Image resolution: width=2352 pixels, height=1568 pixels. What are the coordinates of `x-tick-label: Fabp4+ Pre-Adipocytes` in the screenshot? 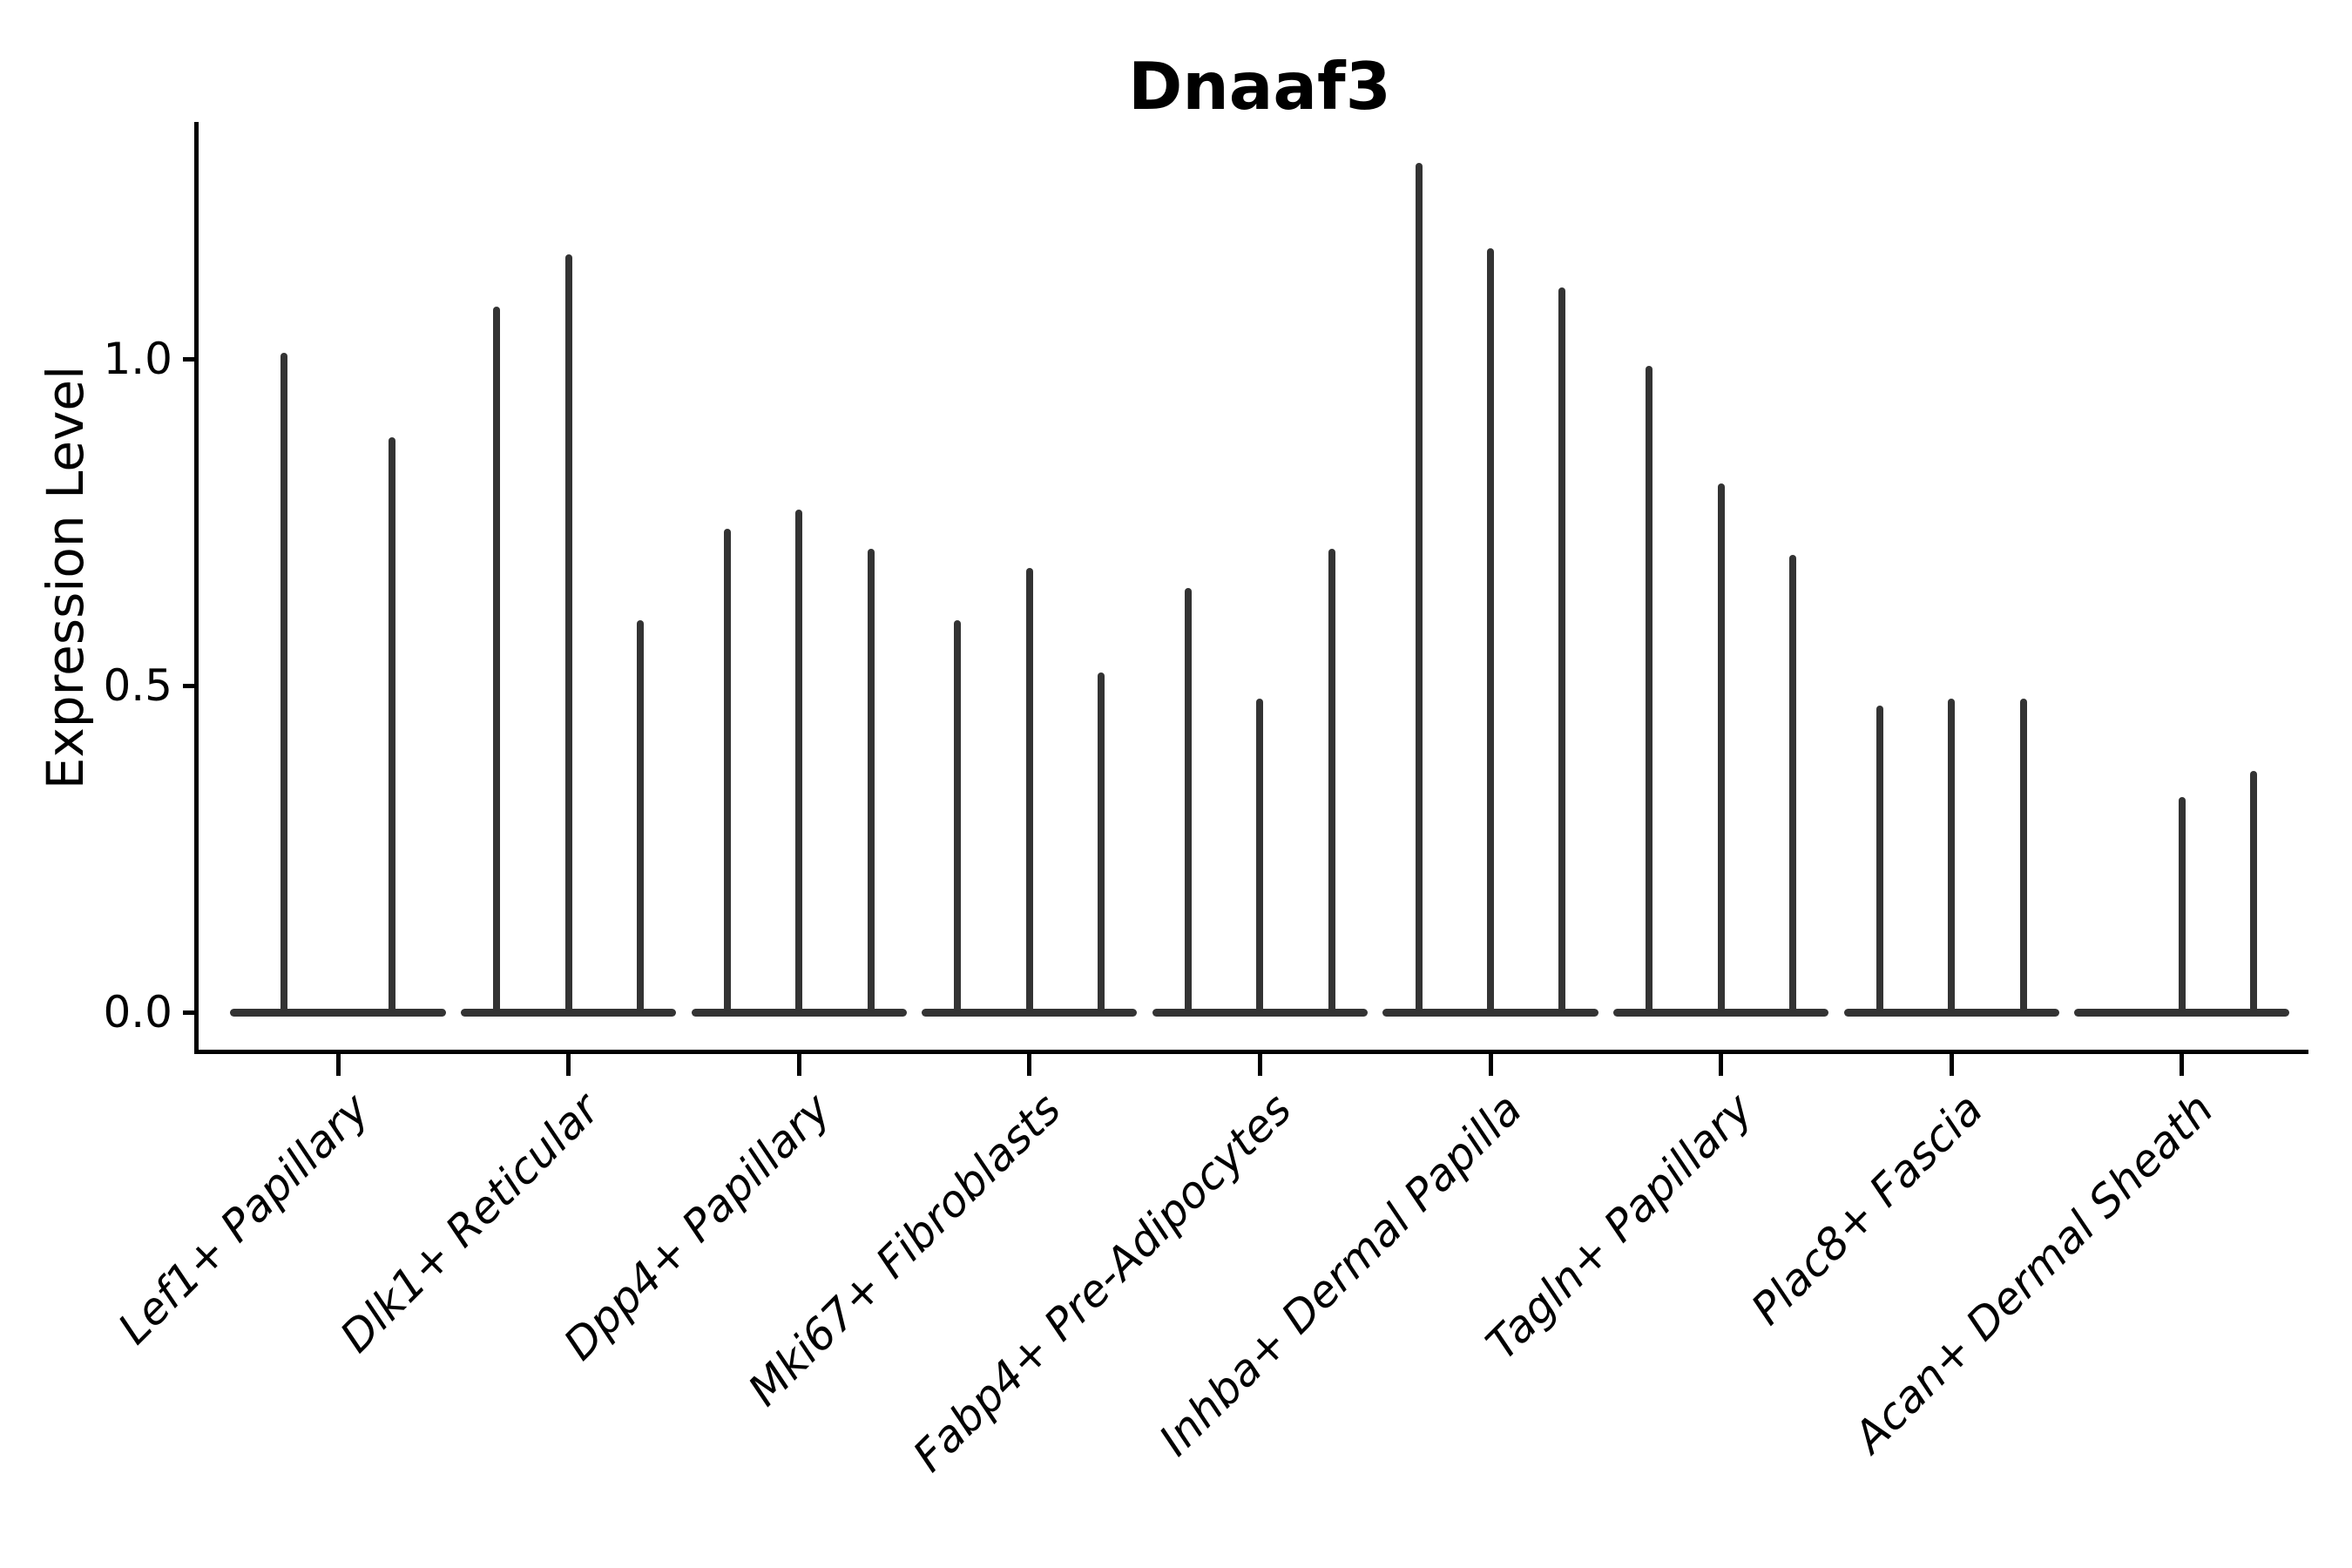 It's located at (1101, 1283).